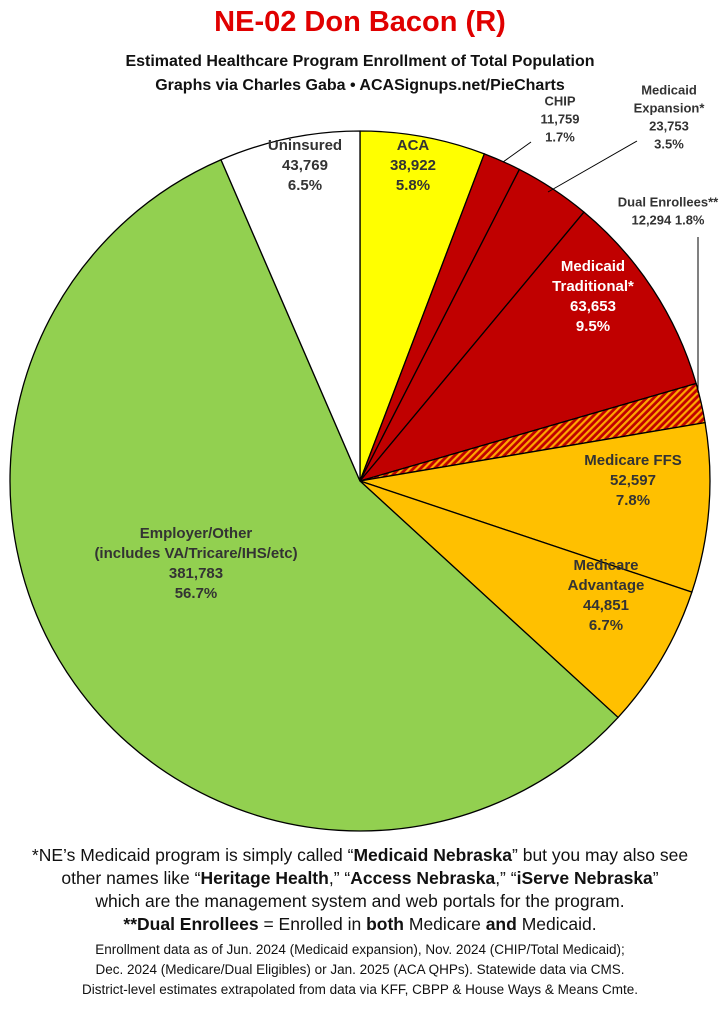  Describe the element at coordinates (633, 480) in the screenshot. I see `slice-value-medicare-ffs: 52,597` at that location.